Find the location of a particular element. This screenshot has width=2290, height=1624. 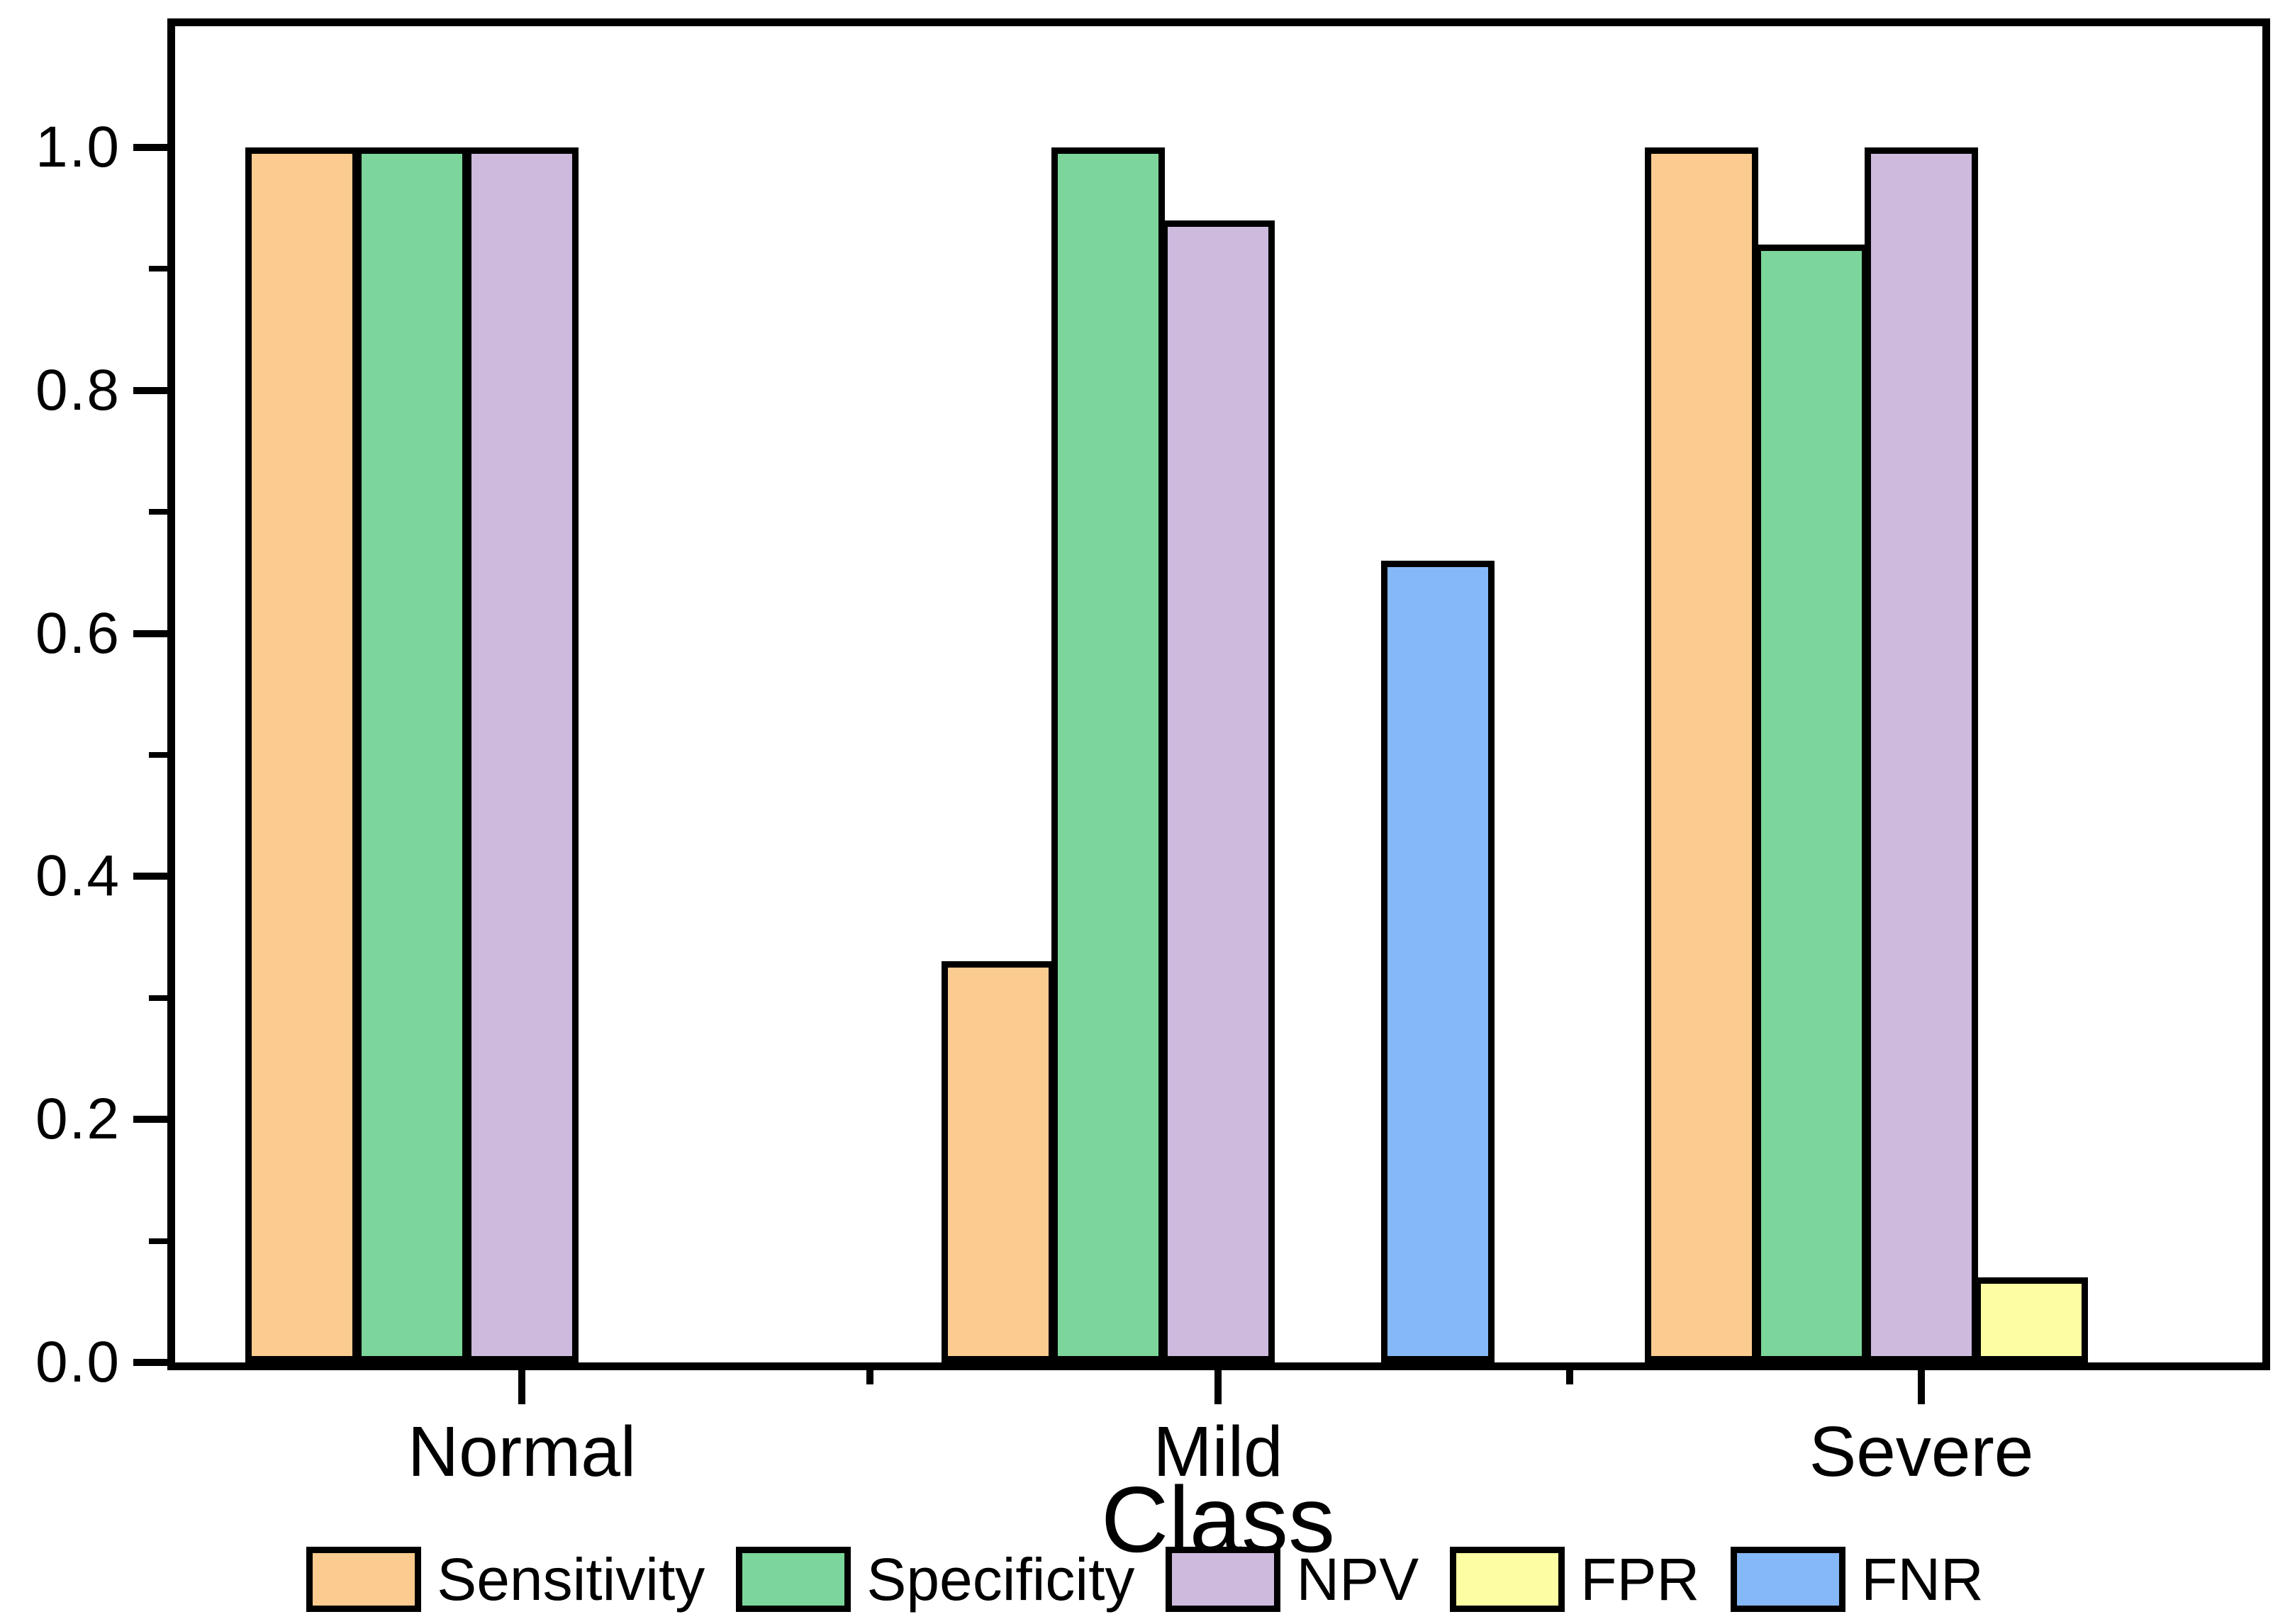

legend-swatch-specificity is located at coordinates (793, 1579).